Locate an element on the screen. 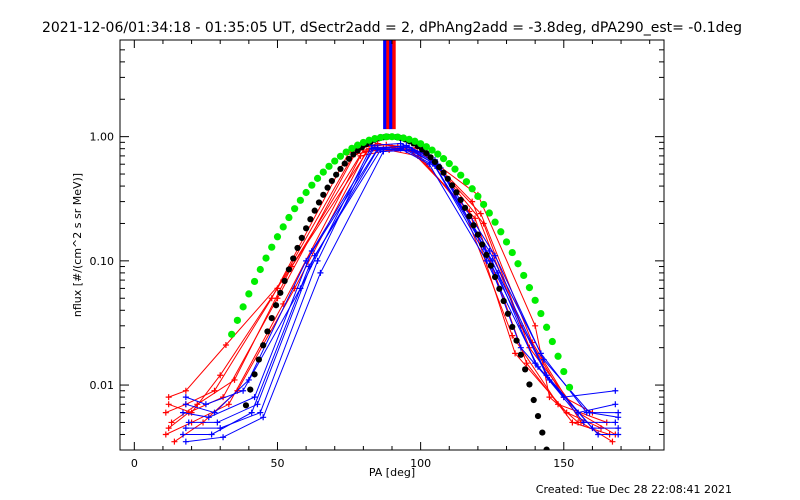  x-tick-label-3: 150 is located at coordinates (563, 463).